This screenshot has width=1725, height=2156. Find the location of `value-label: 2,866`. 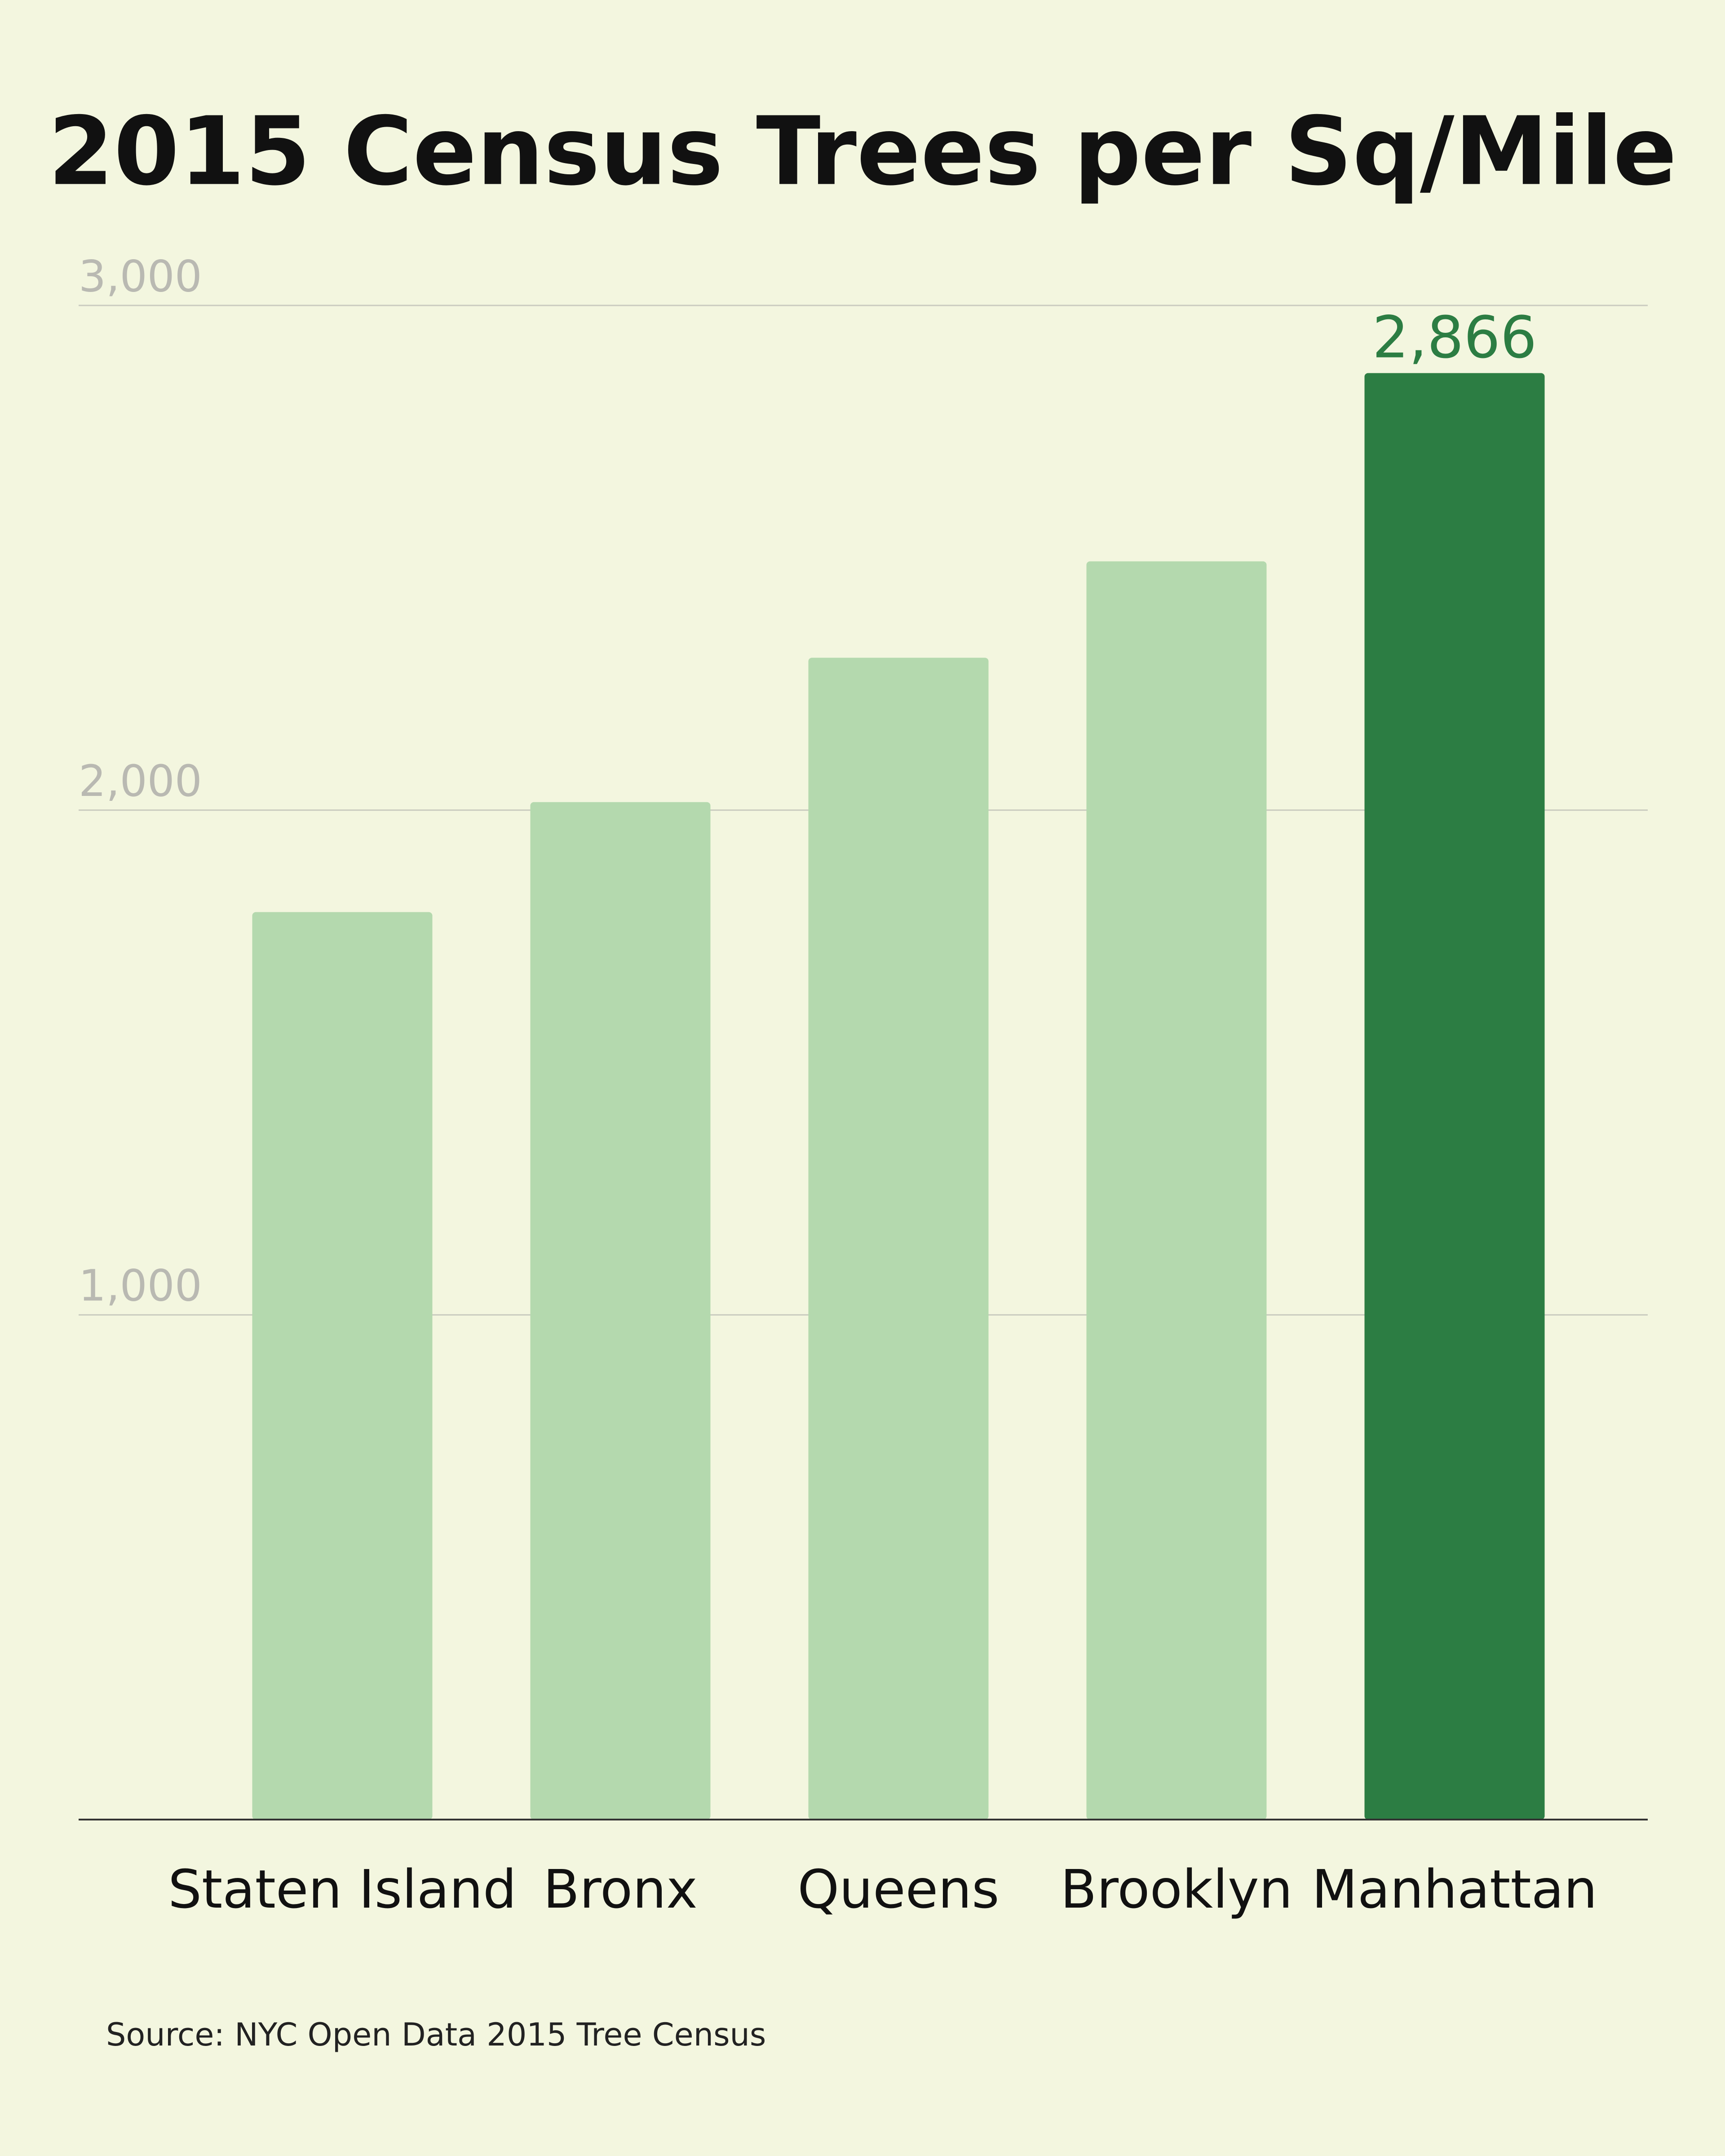

value-label: 2,866 is located at coordinates (1454, 338).